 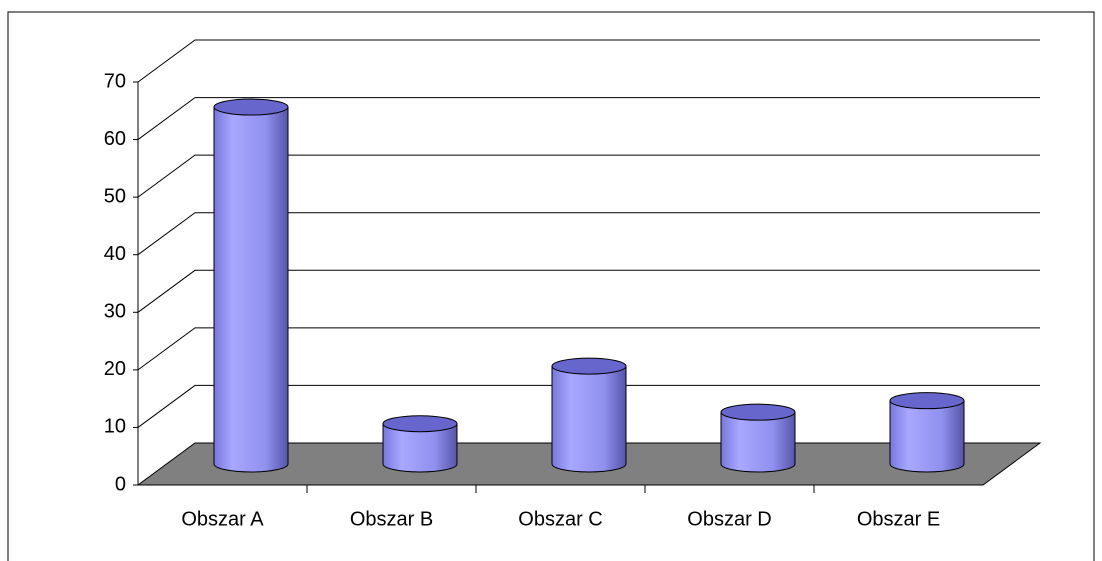 What do you see at coordinates (120, 484) in the screenshot?
I see `y-tick-label: 0` at bounding box center [120, 484].